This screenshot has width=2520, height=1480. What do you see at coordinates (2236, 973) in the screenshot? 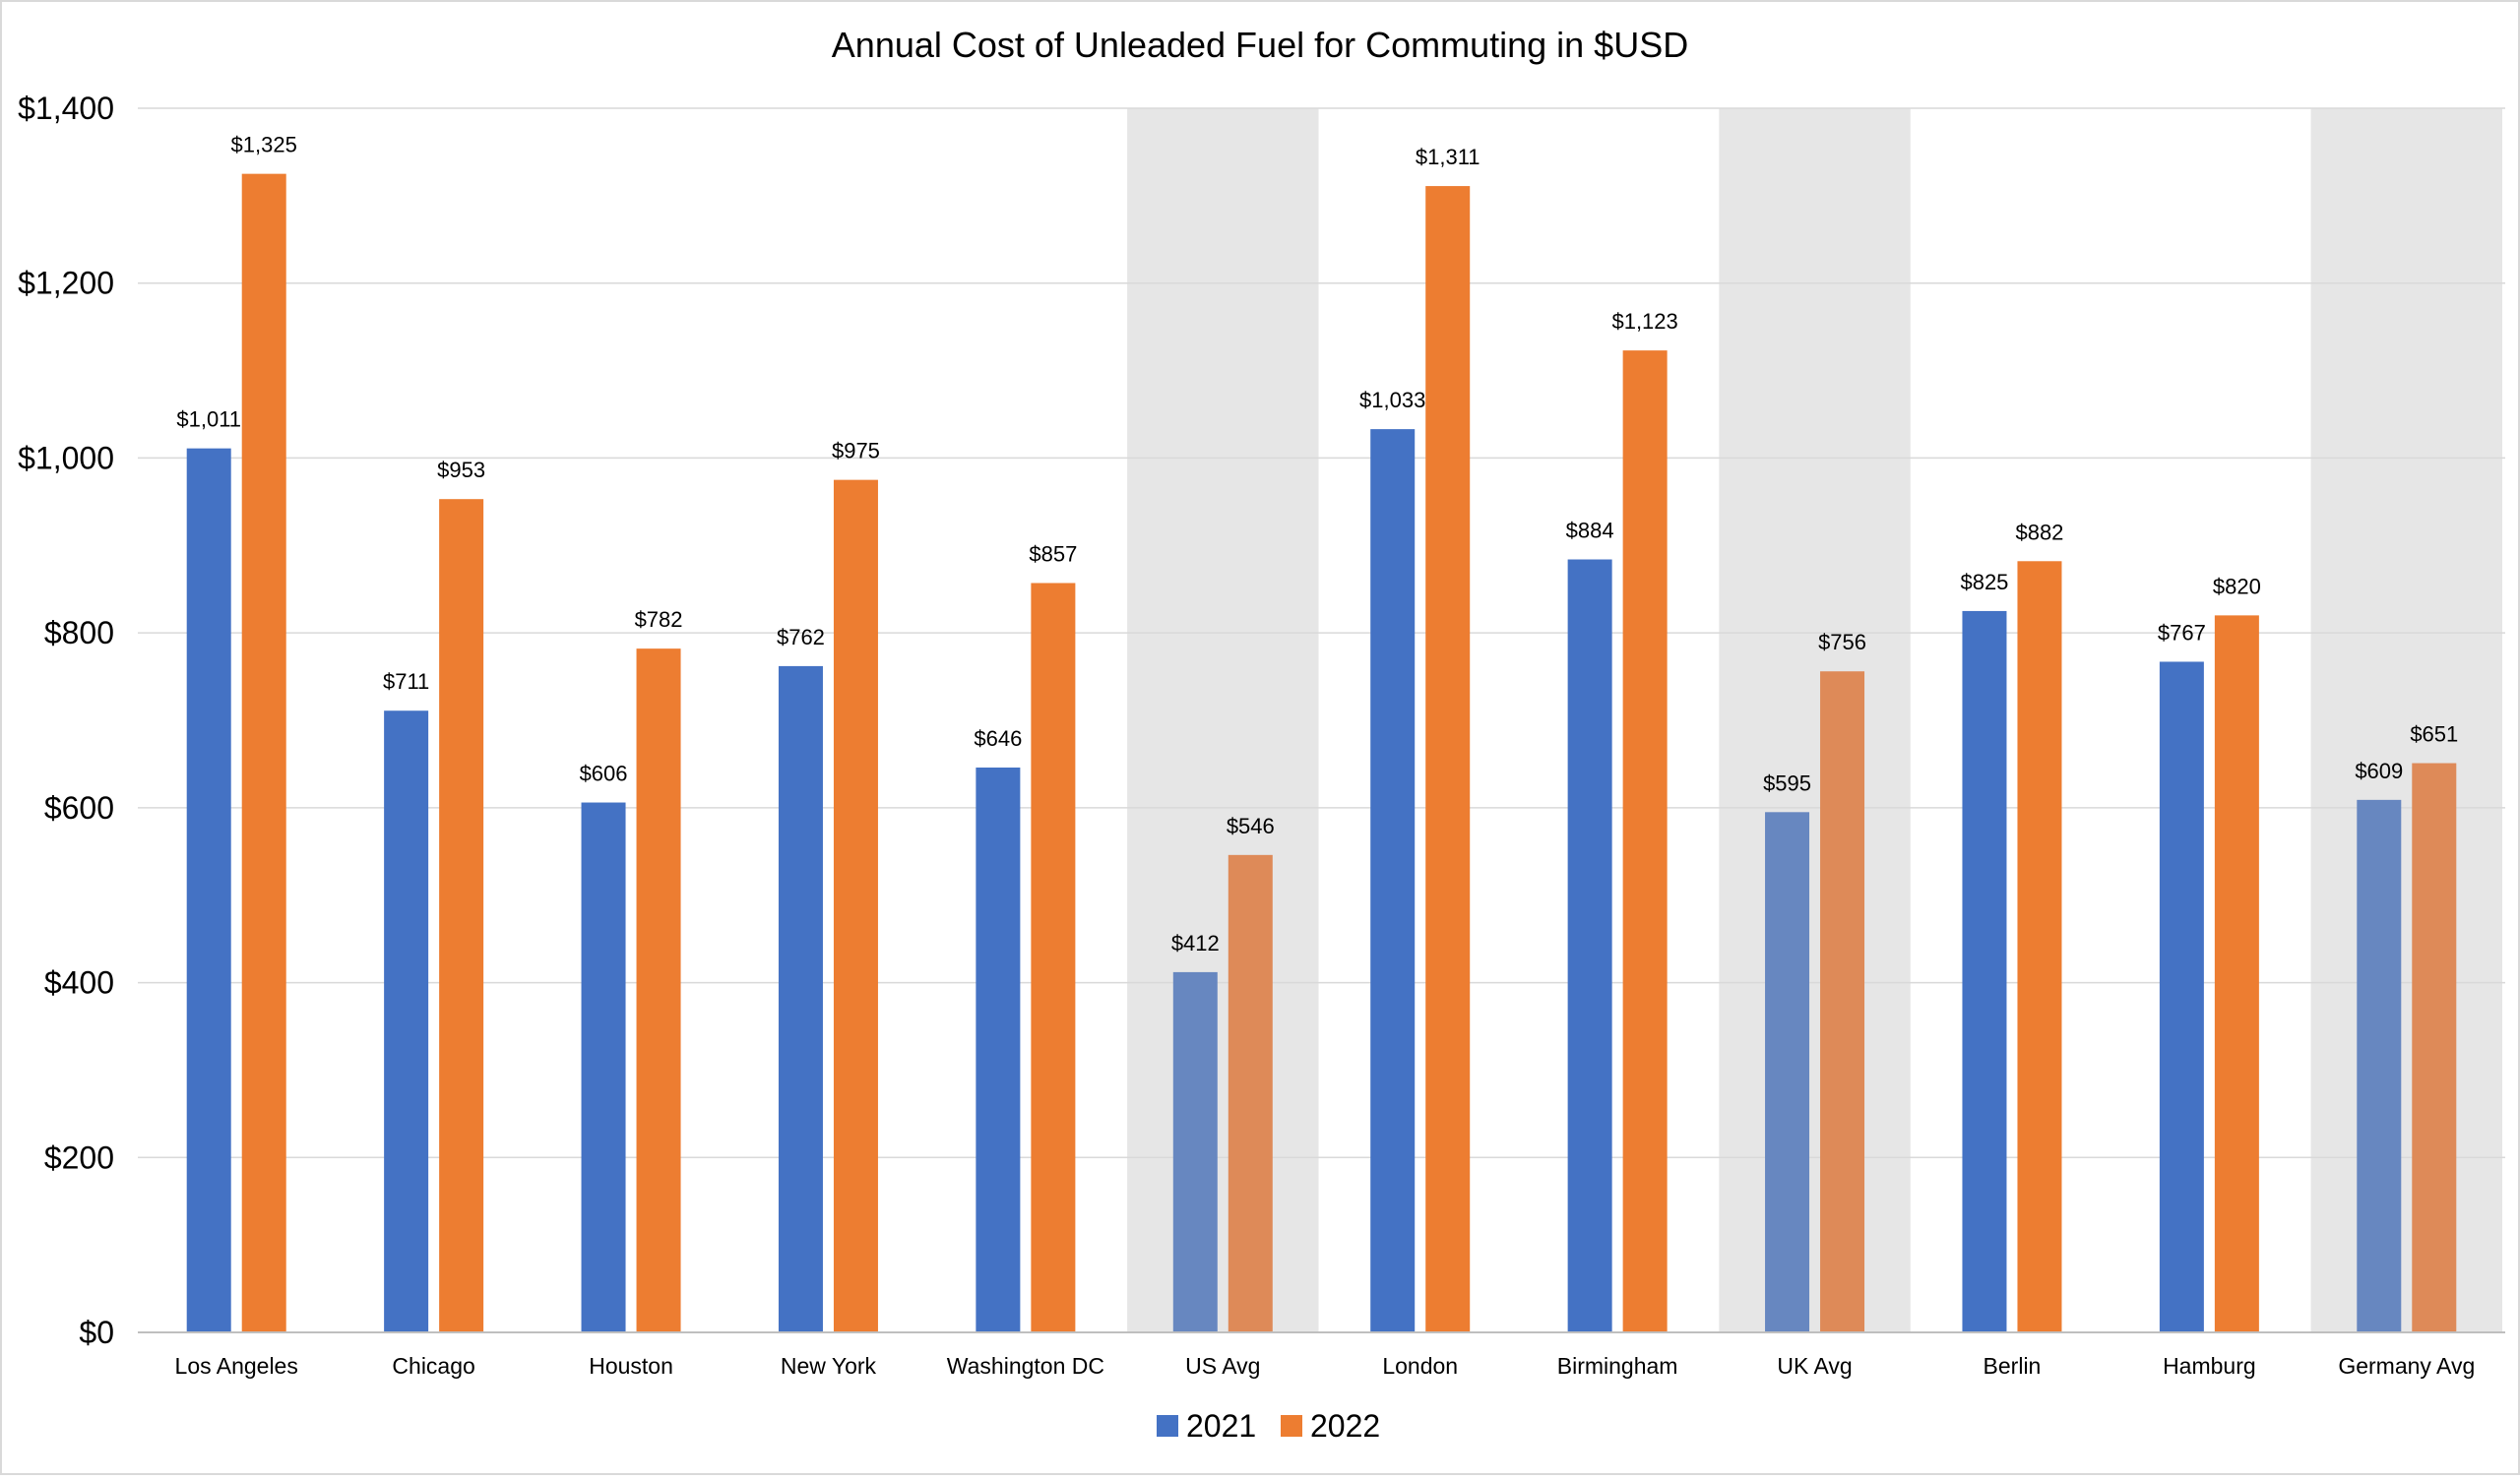
I see `bar-hamburg-2022` at bounding box center [2236, 973].